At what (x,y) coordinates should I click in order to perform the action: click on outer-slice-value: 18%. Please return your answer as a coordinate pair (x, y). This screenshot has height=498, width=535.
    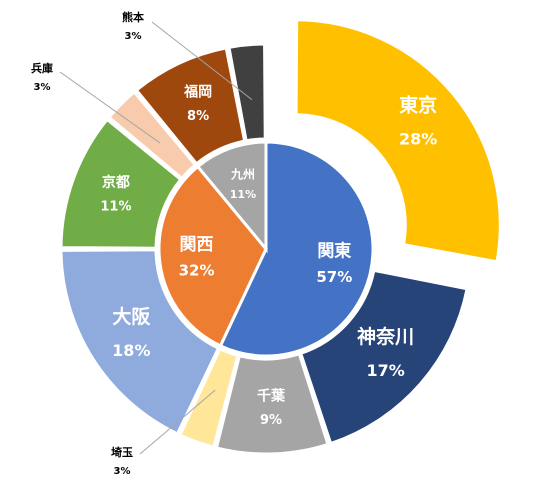
    Looking at the image, I should click on (131, 350).